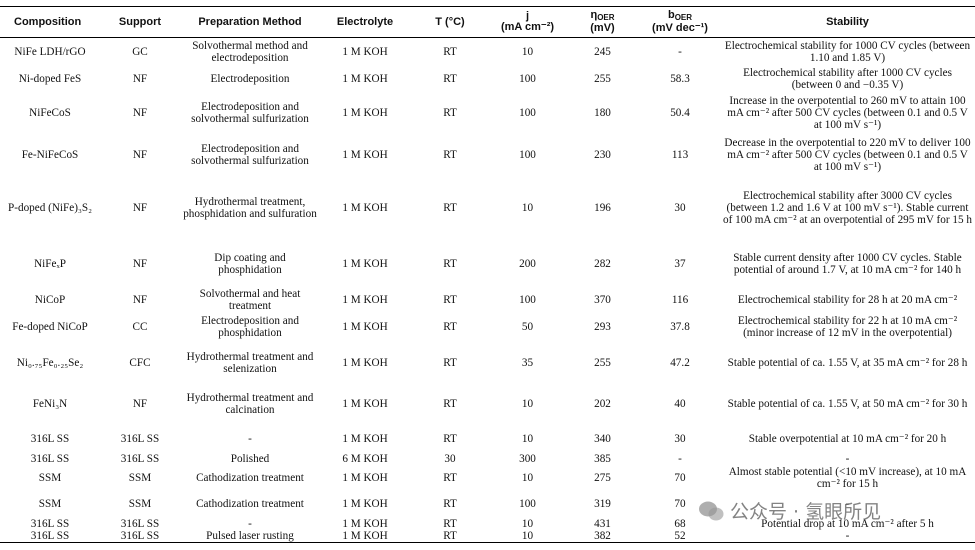  Describe the element at coordinates (250, 326) in the screenshot. I see `table-cell: Electrodeposition and phosphidation` at that location.